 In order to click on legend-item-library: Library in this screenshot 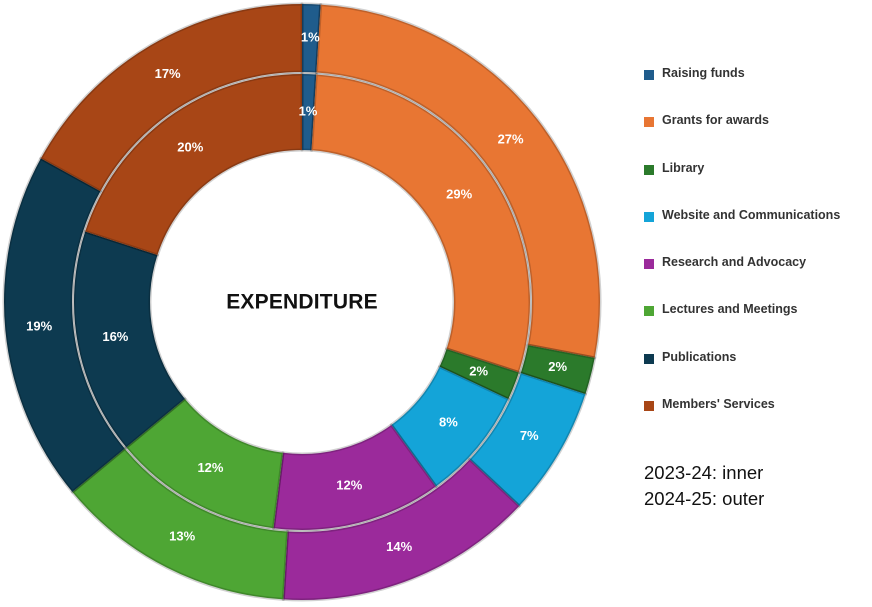, I will do `click(758, 184)`.